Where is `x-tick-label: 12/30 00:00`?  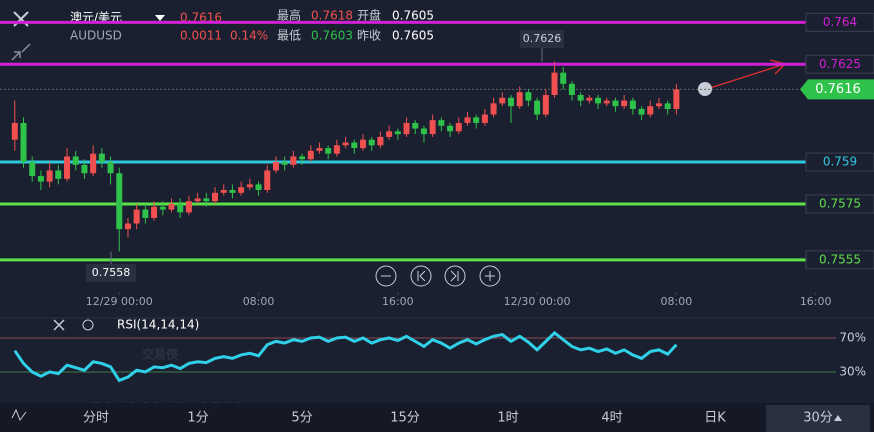
x-tick-label: 12/30 00:00 is located at coordinates (537, 301).